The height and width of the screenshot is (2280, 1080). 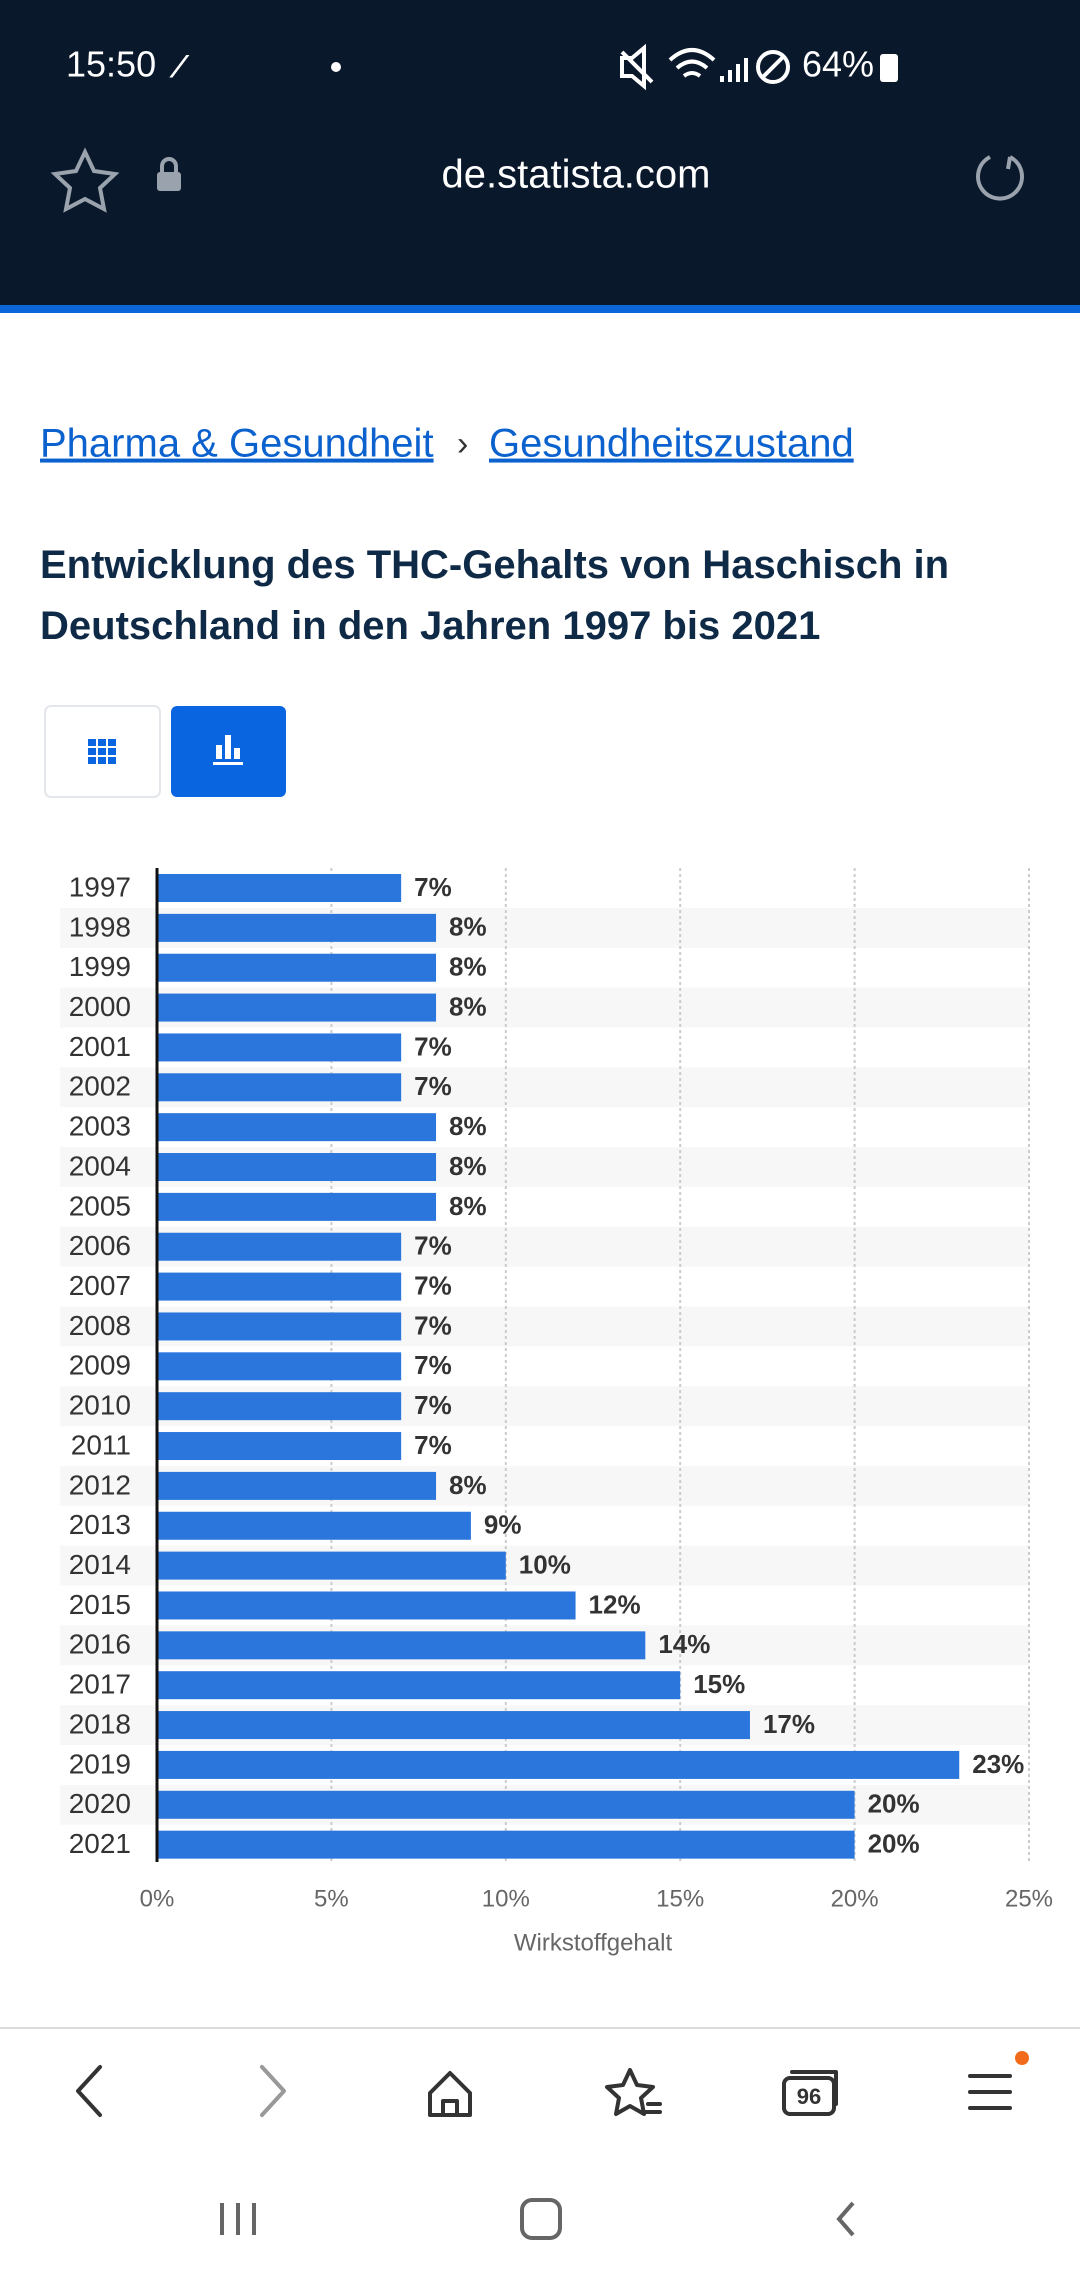 I want to click on menu-badge, so click(x=1022, y=2058).